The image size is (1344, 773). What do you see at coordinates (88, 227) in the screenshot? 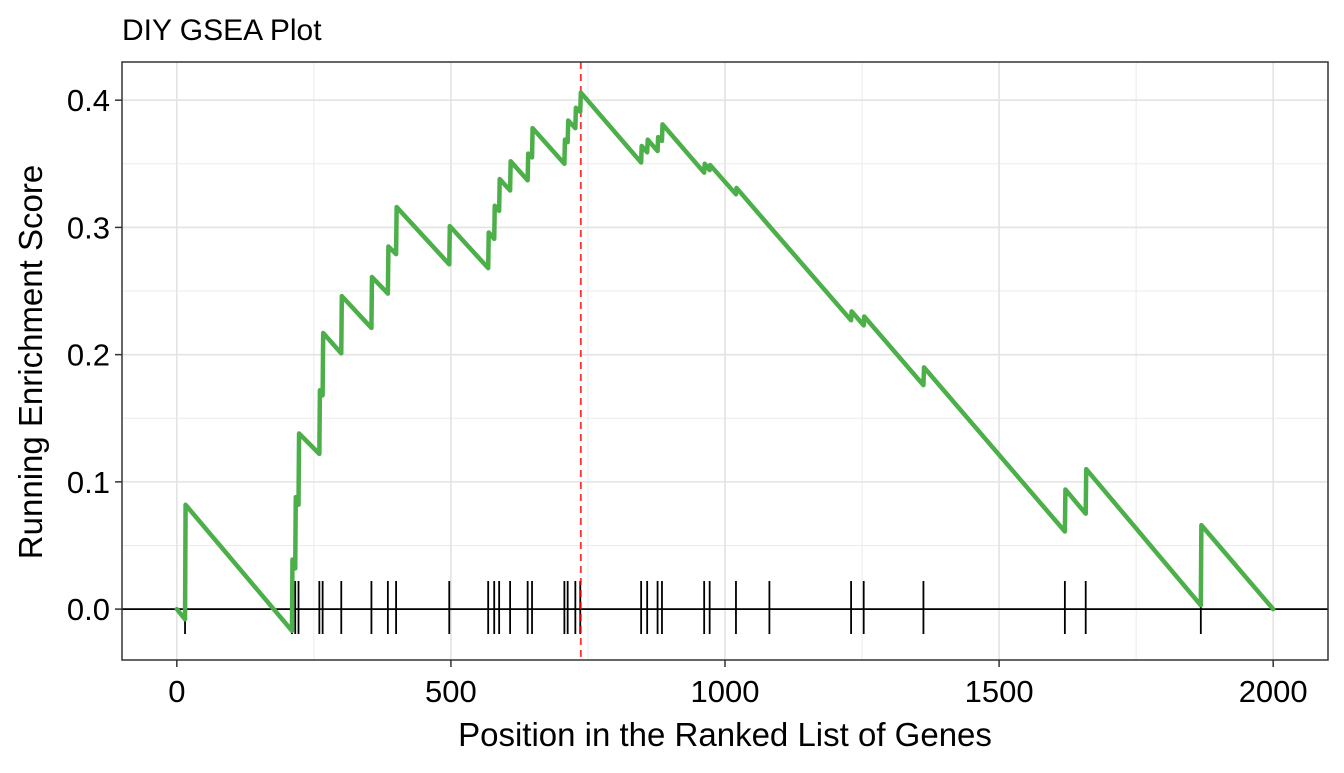
I see `y-tick-label: 0.3` at bounding box center [88, 227].